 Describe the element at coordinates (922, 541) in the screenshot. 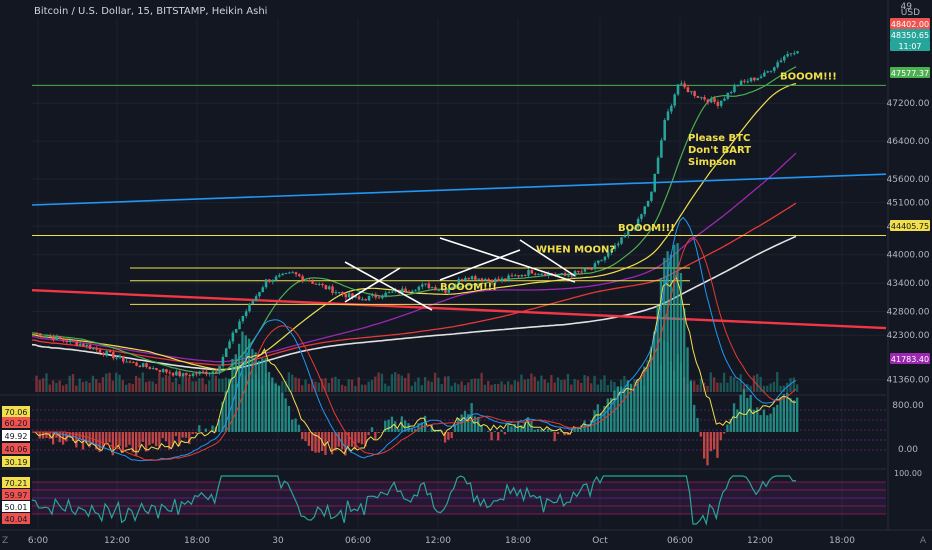

I see `auto-scale-button: A` at that location.